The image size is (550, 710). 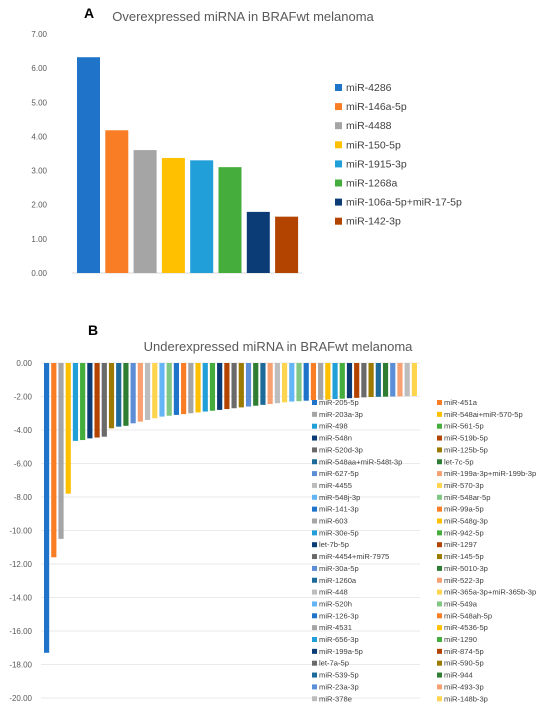 I want to click on y-tick-label: 5.00, so click(x=39, y=102).